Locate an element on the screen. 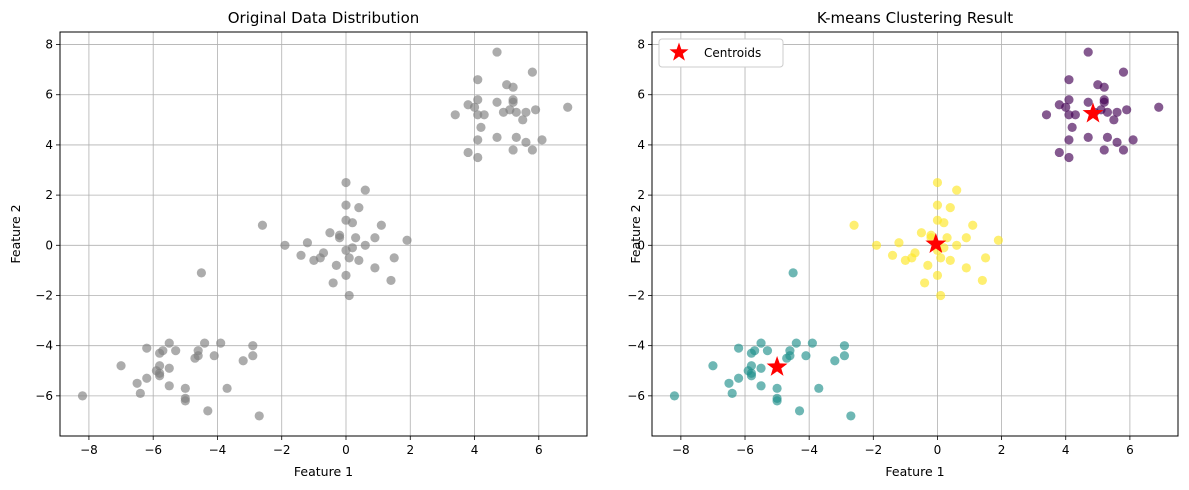 The width and height of the screenshot is (1189, 490). y-tick-label: 0 is located at coordinates (641, 245).